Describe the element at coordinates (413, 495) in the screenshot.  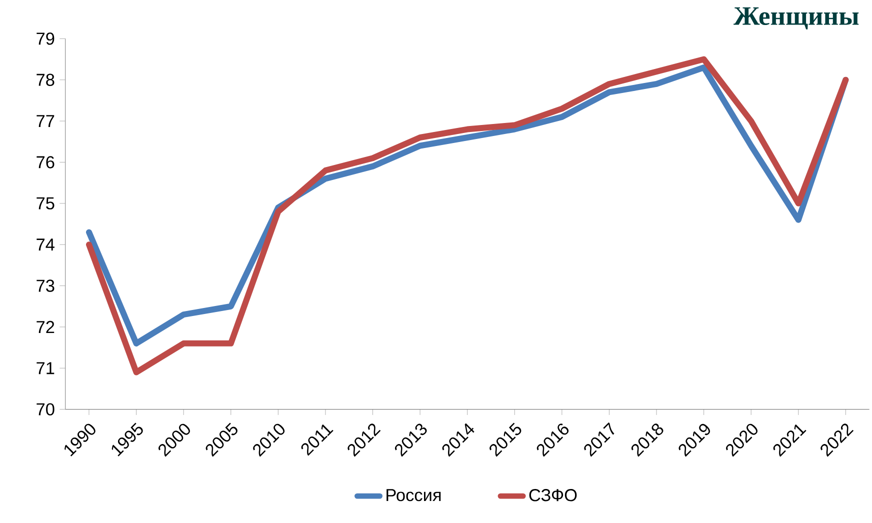
I see `legend-label: Россия` at that location.